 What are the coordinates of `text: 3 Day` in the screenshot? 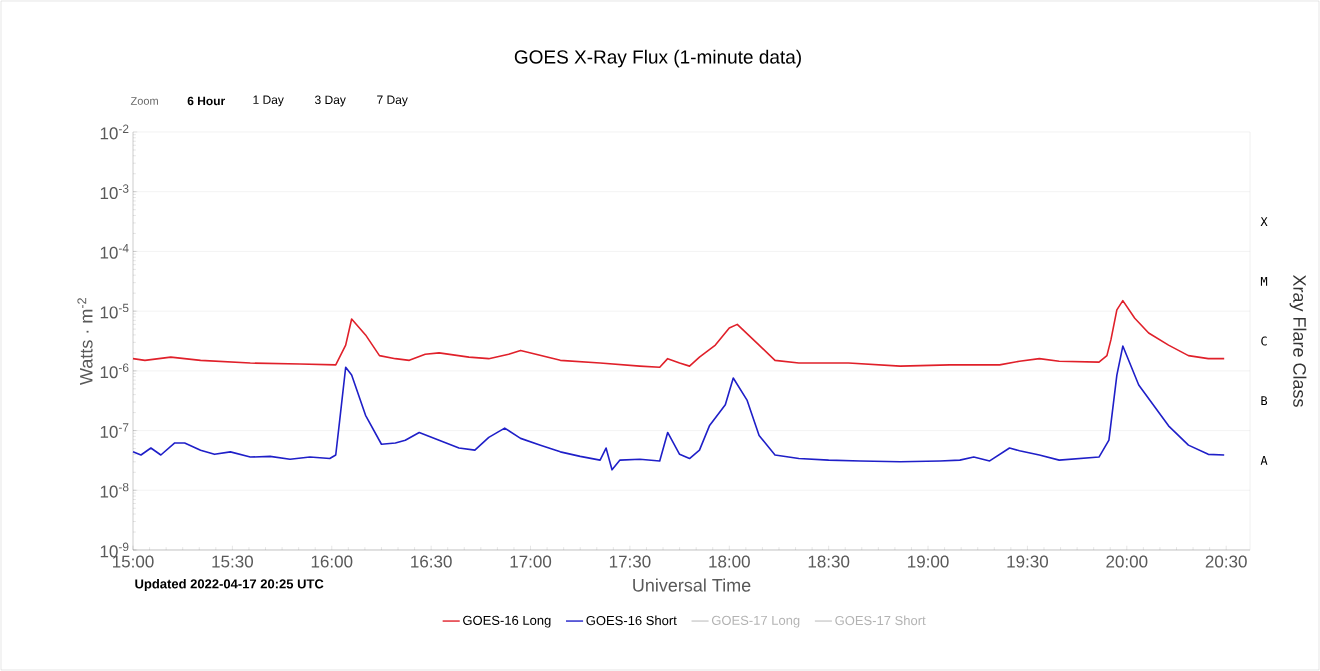 It's located at (330, 101).